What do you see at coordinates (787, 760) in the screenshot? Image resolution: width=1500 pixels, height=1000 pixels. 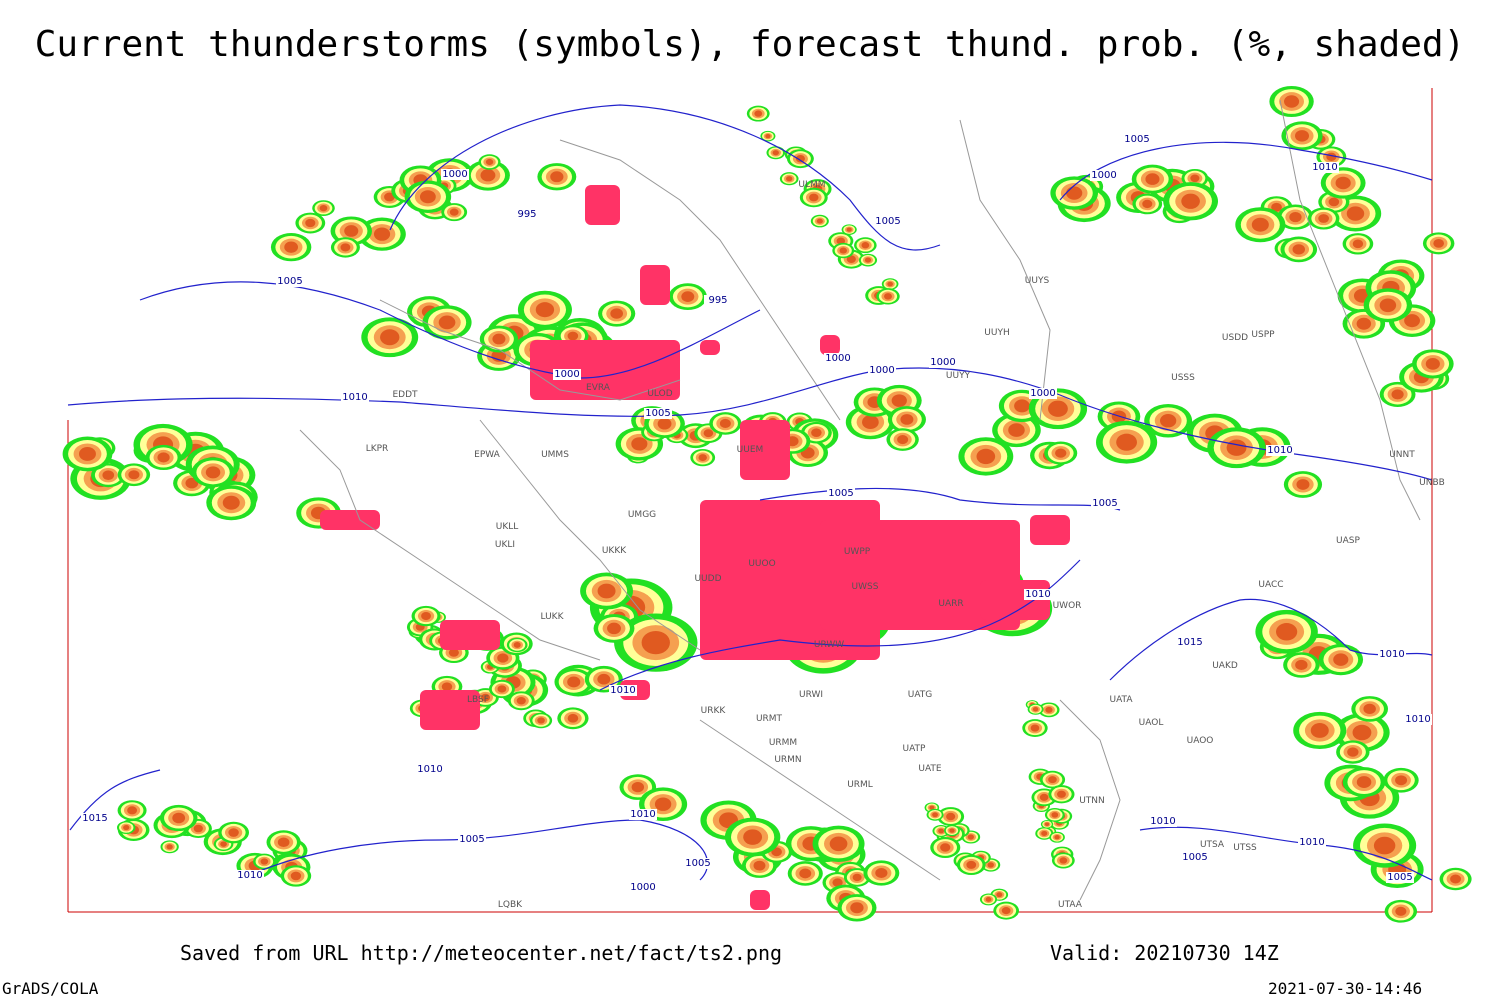 I see `station-label: URMN` at bounding box center [787, 760].